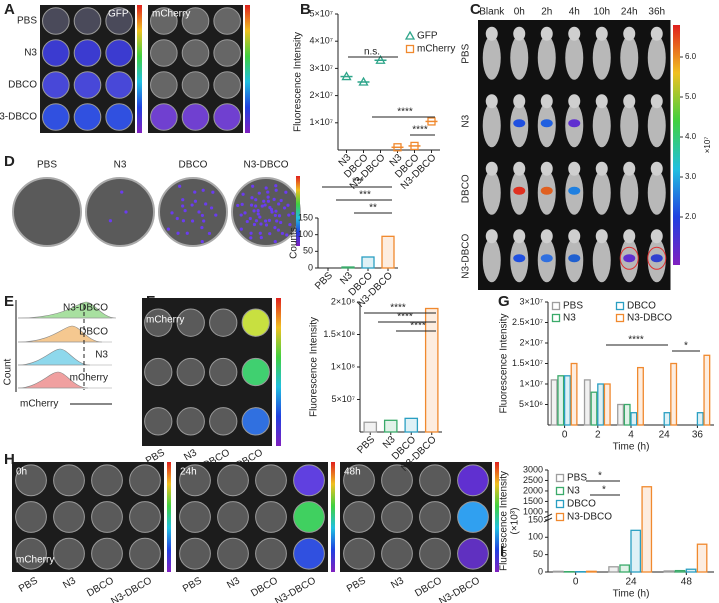  I want to click on y-tick-label: 1000, so click(533, 511).